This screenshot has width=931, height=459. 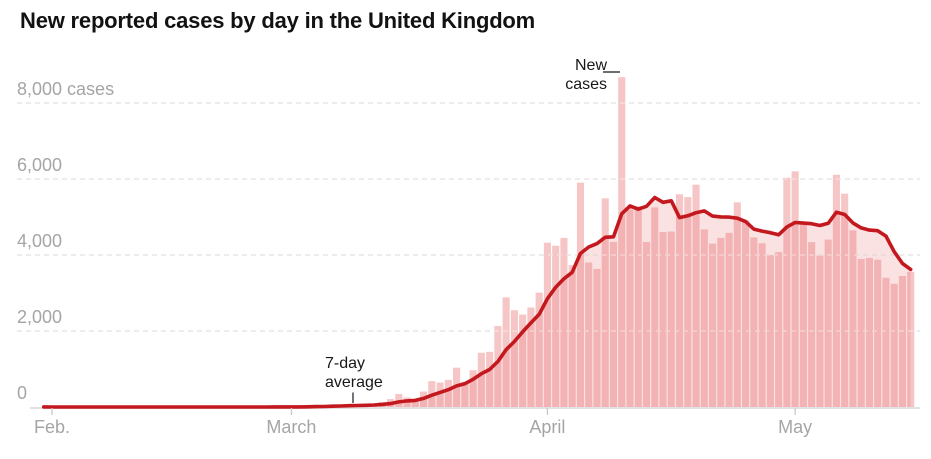 What do you see at coordinates (291, 427) in the screenshot?
I see `x-axis-label-march: March` at bounding box center [291, 427].